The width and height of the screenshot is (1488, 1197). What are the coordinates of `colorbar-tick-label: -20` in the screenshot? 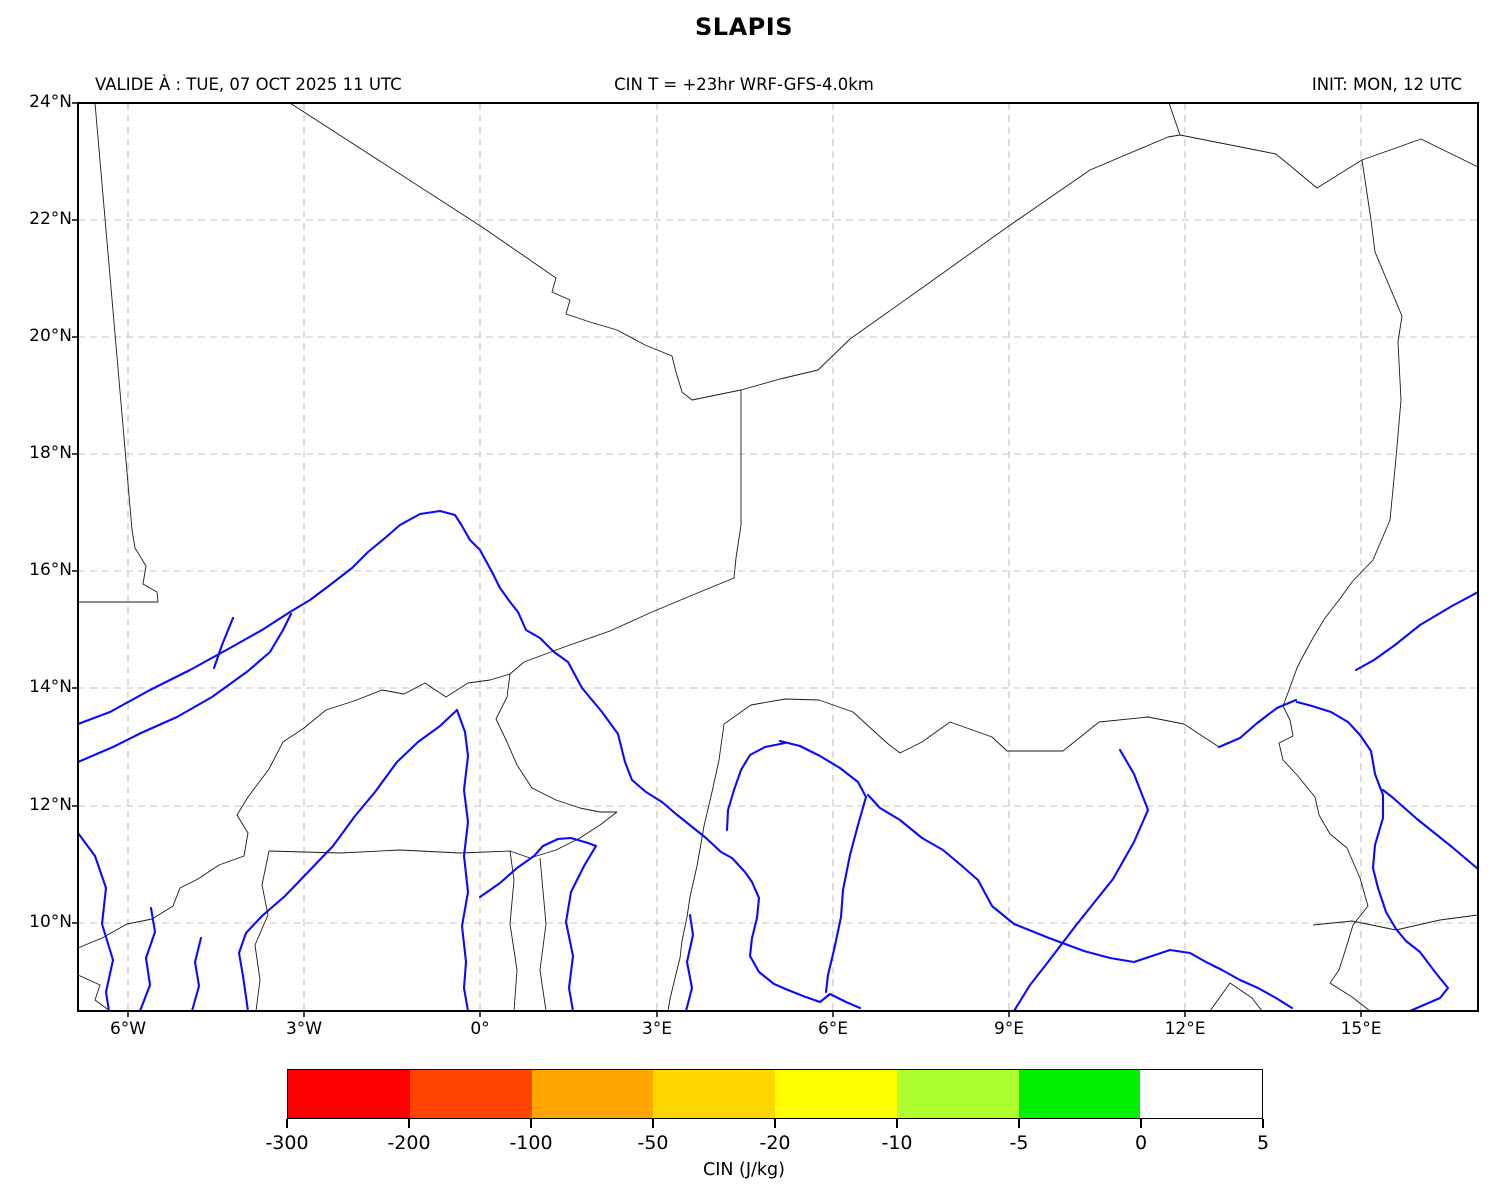 It's located at (775, 1143).